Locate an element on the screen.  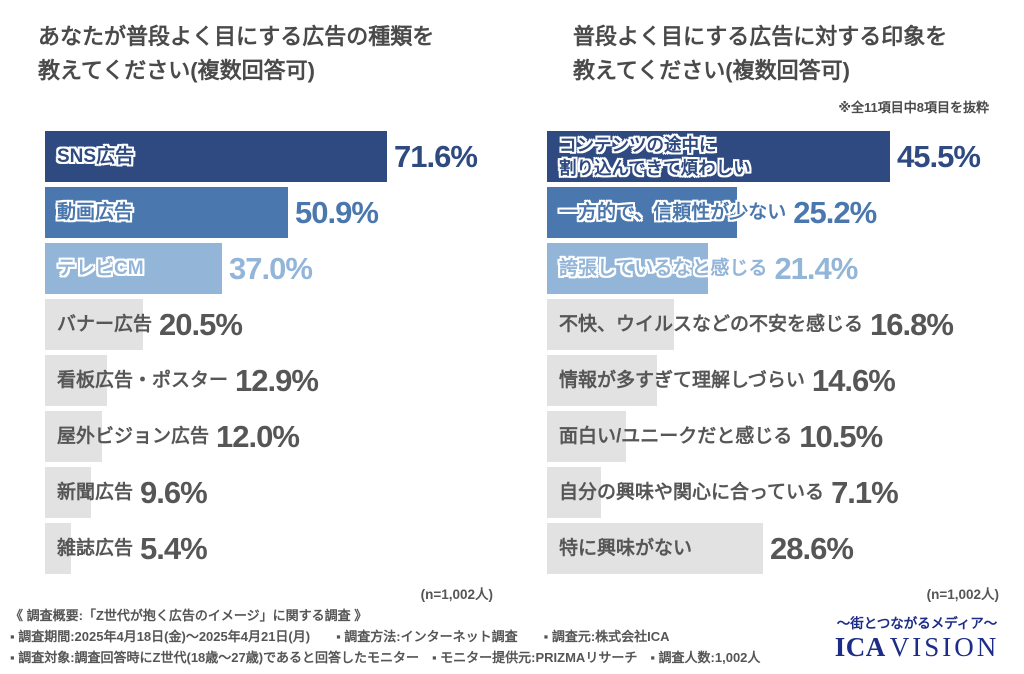
bar-row: テレビCM 37.0% is located at coordinates (271, 268).